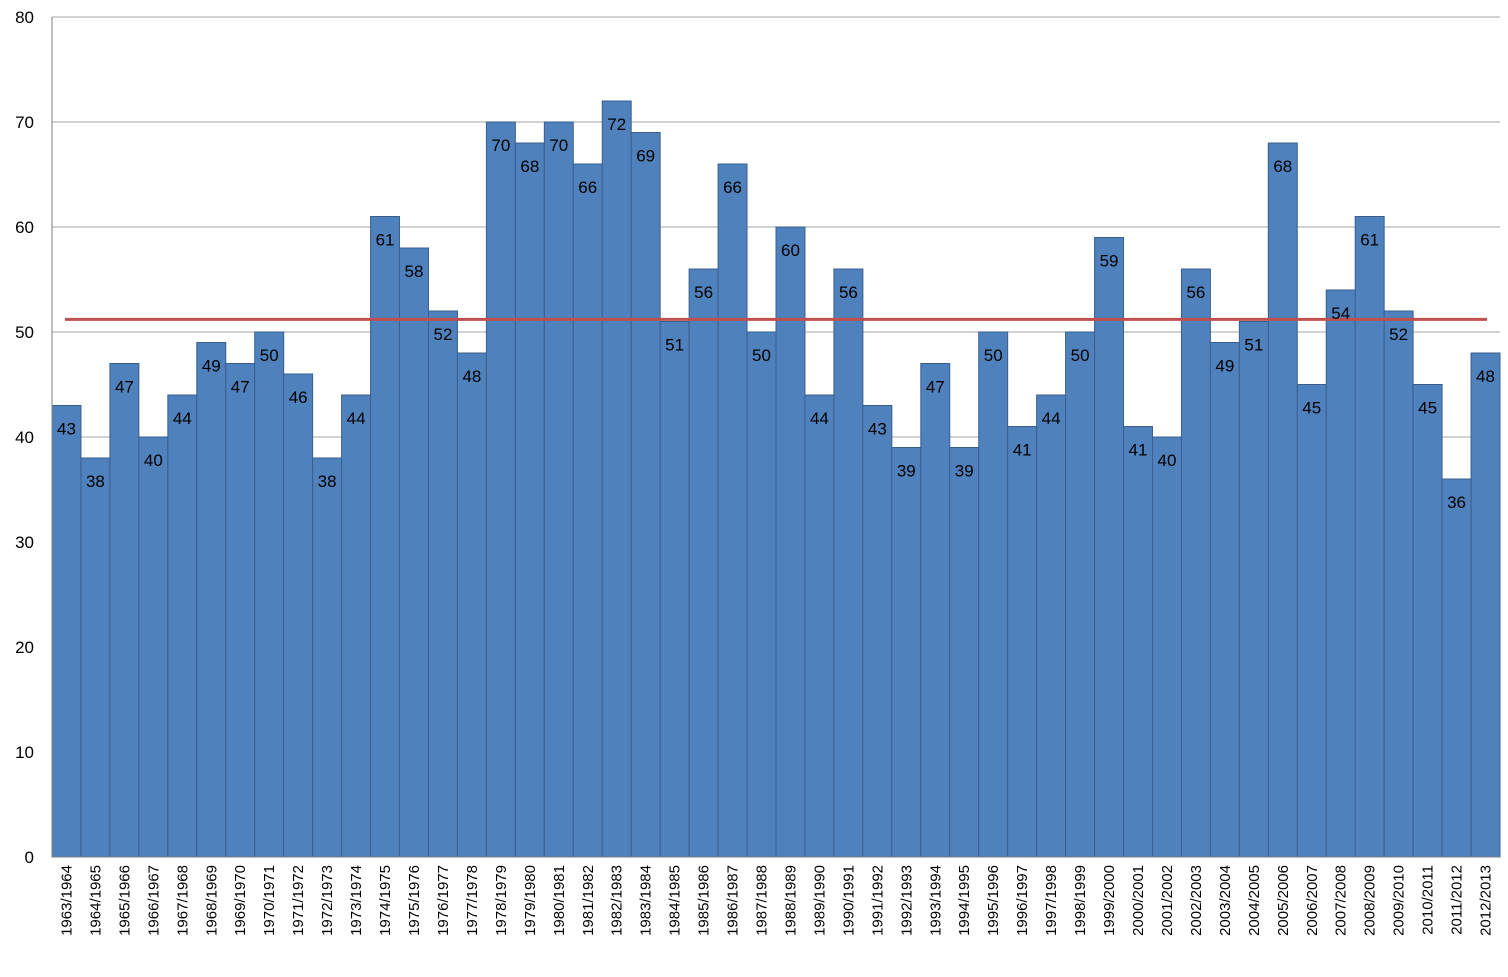 The width and height of the screenshot is (1508, 977). I want to click on data-label: 41, so click(1138, 450).